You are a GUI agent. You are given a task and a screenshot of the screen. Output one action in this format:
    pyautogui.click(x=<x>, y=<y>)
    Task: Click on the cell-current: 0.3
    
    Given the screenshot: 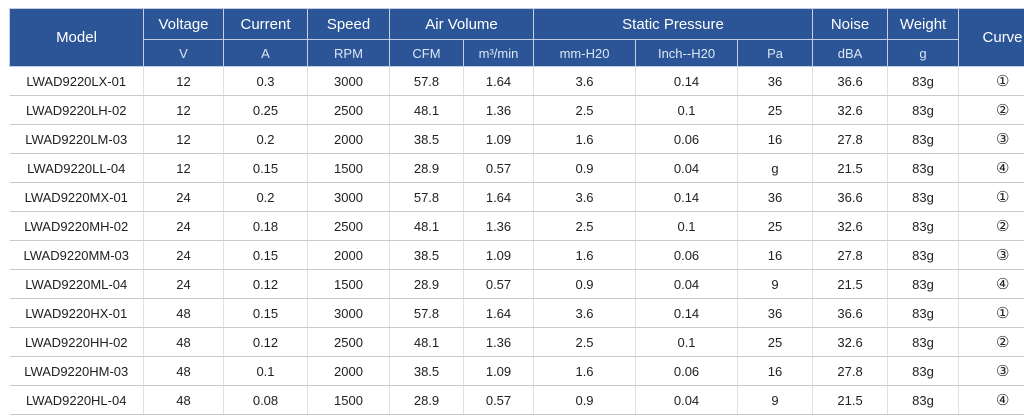 What is the action you would take?
    pyautogui.click(x=265, y=81)
    